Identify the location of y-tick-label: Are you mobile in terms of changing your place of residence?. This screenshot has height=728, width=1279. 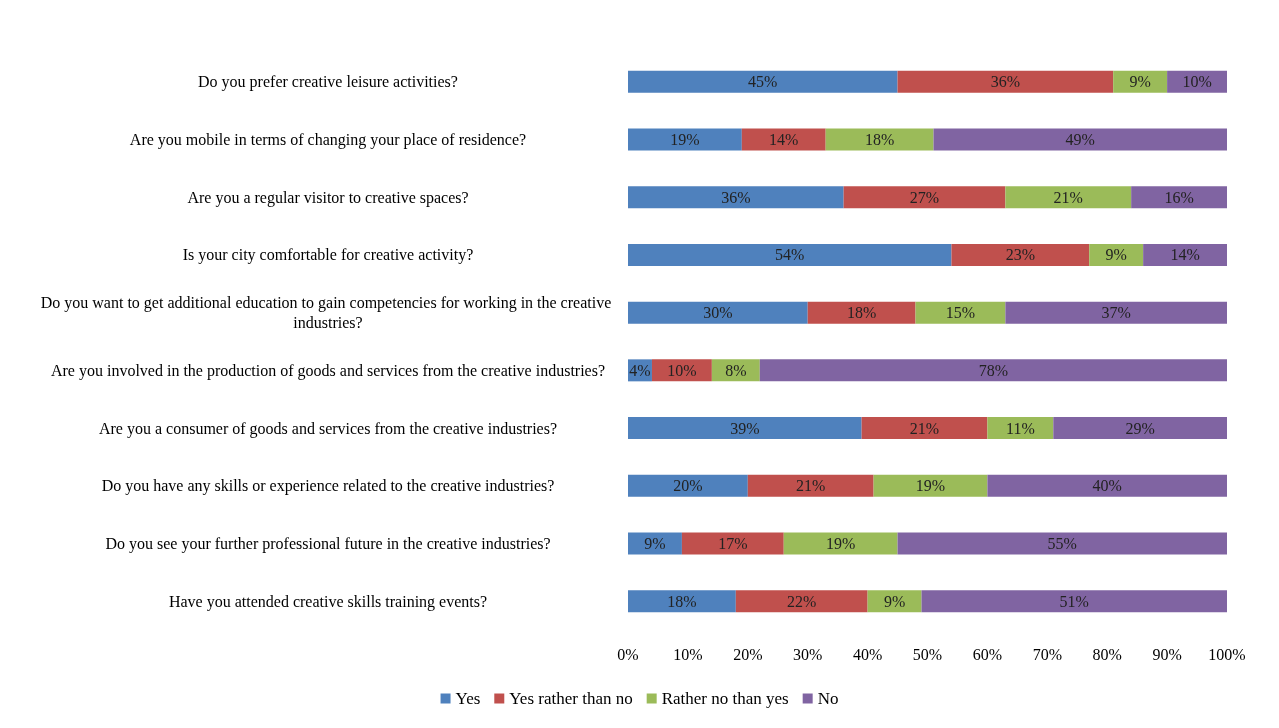
(328, 140).